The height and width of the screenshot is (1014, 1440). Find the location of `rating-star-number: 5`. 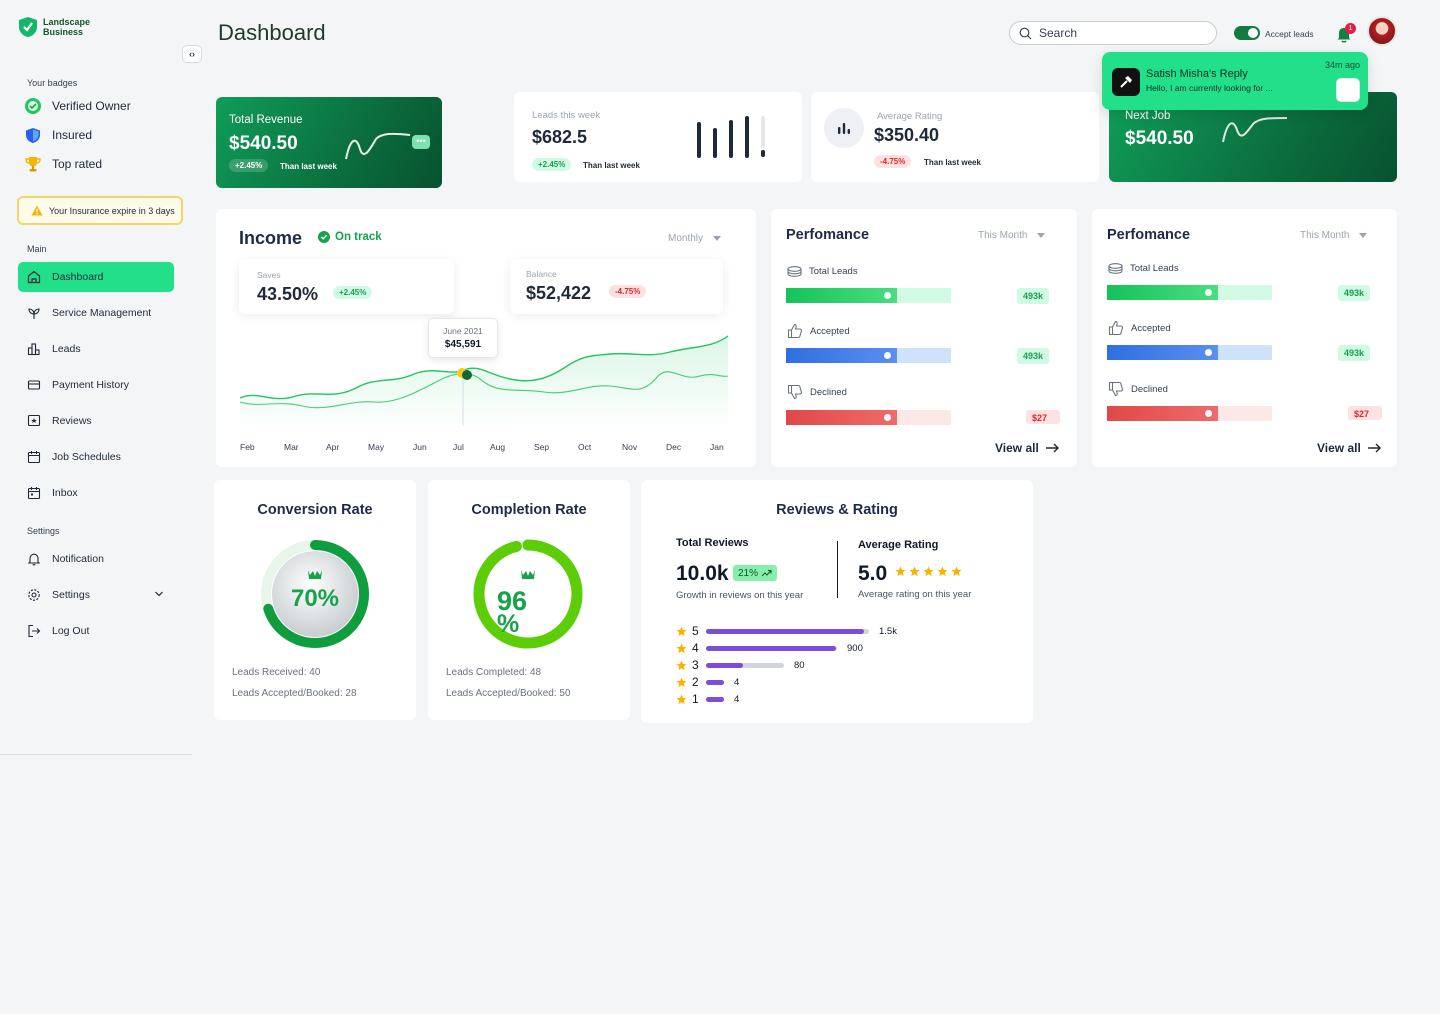

rating-star-number: 5 is located at coordinates (695, 631).